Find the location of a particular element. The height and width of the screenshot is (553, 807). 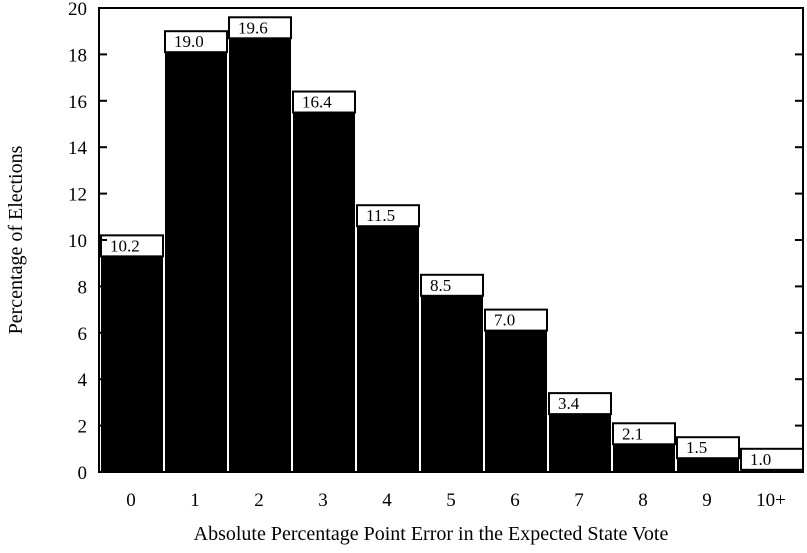

data-label-10+: 1.0 is located at coordinates (760, 459).